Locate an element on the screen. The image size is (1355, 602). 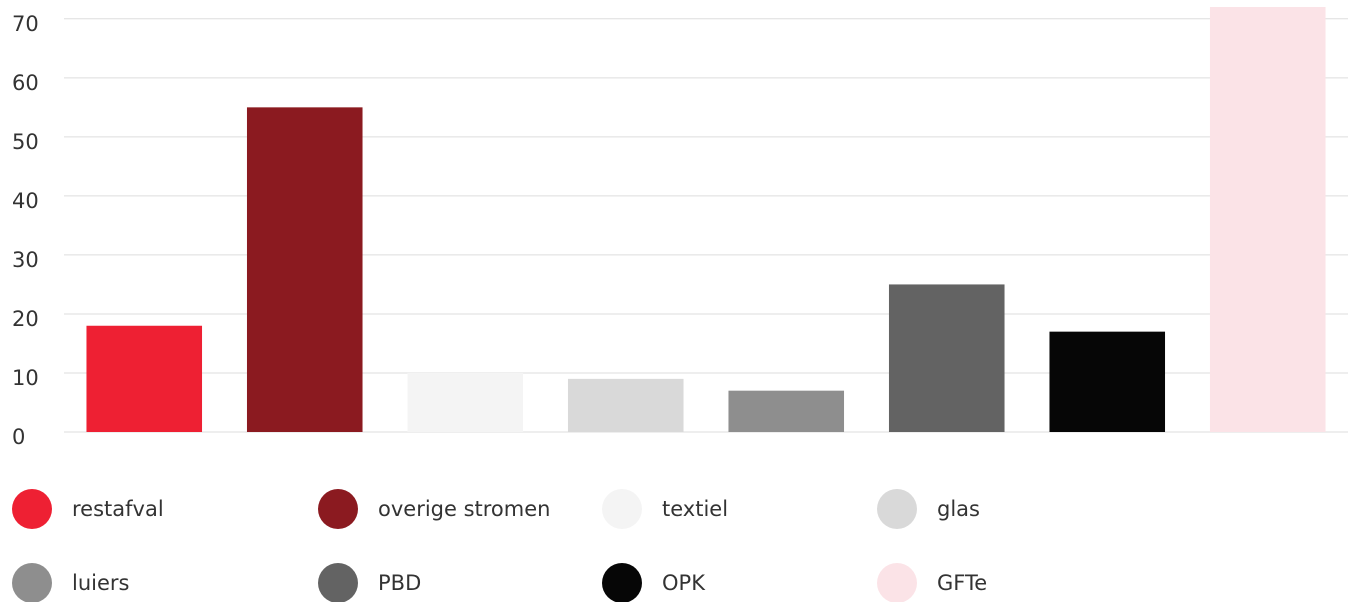
legend-label: OPK is located at coordinates (684, 583).